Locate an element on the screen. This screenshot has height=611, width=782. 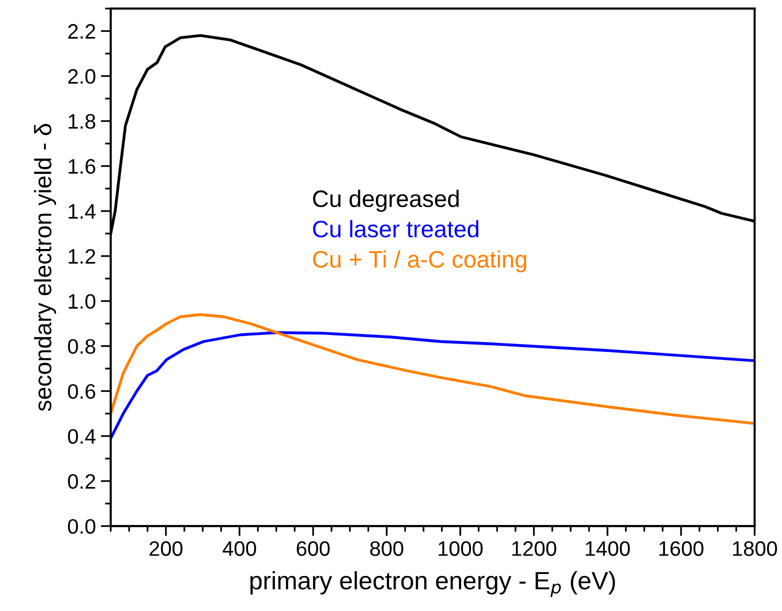
x-axis-title: primary electron energy - E$_{p}$ (eV) is located at coordinates (432, 584).